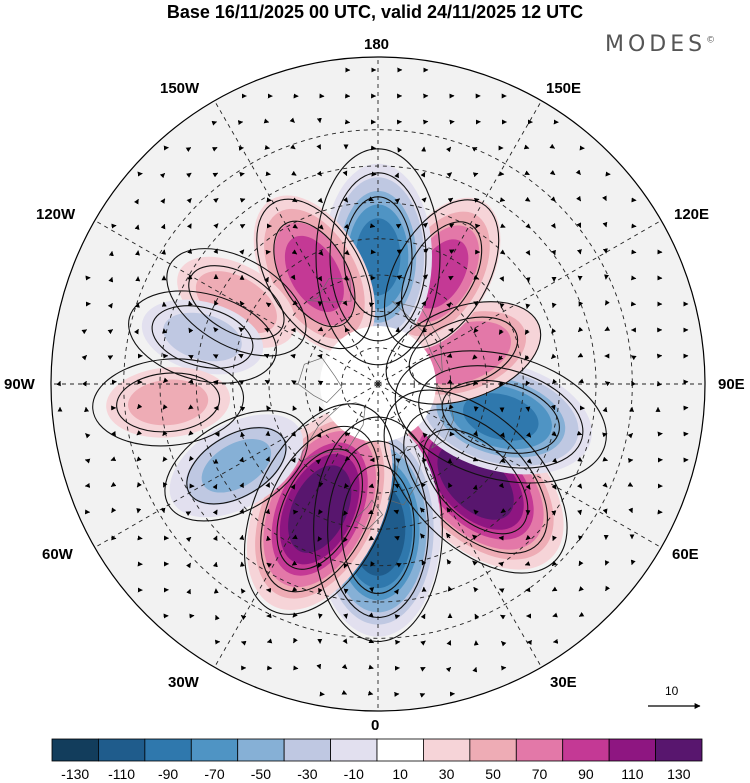  I want to click on lon-label-0: 0, so click(375, 725).